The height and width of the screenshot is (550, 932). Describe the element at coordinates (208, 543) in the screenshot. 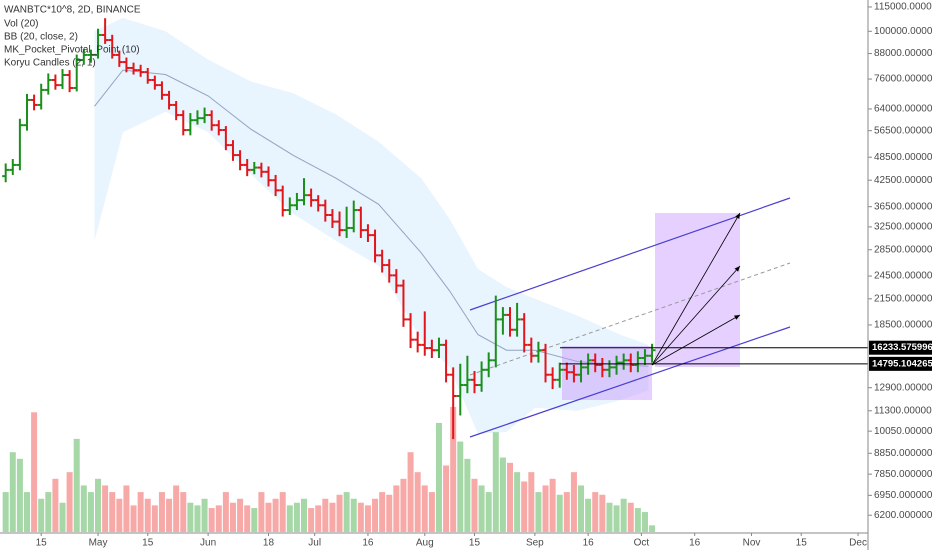

I see `x-tick-label: Jun` at that location.